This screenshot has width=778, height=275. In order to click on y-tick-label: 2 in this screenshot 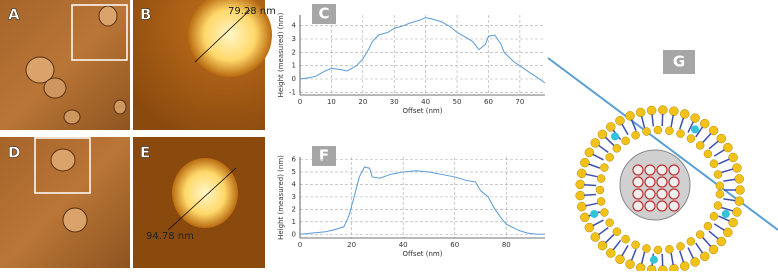, I will do `click(294, 209)`.